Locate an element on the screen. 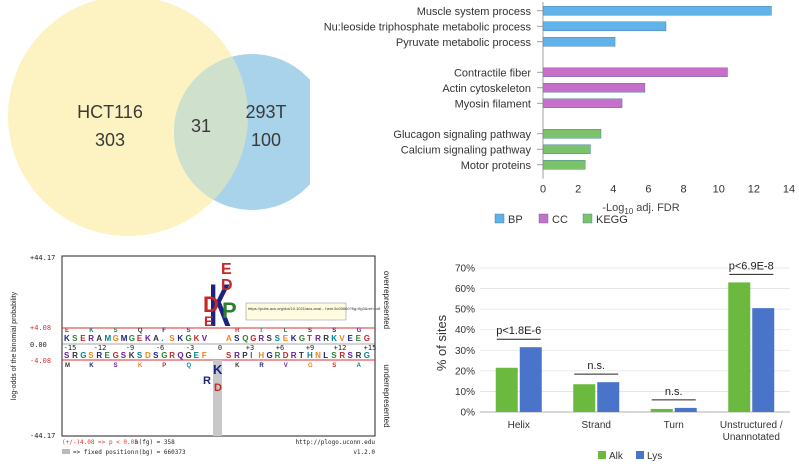 This screenshot has height=471, width=799. plogo-central-residues: K E D D E P K R D is located at coordinates (220, 327).